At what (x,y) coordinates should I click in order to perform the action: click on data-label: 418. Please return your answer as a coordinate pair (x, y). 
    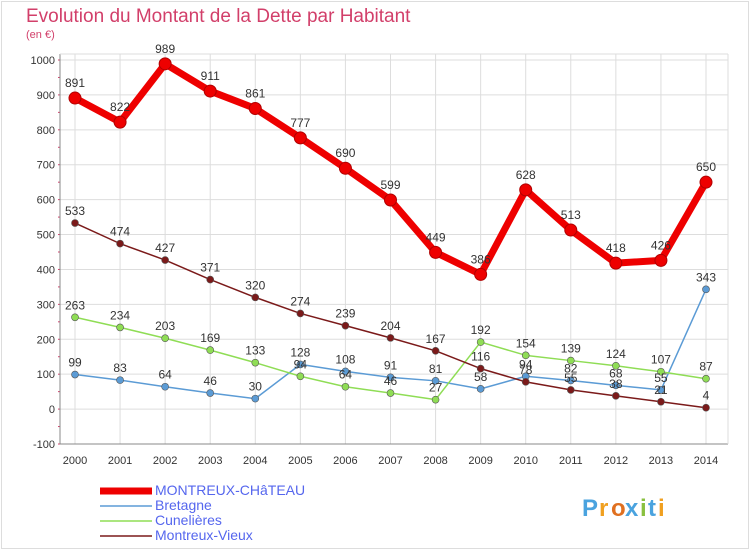
    Looking at the image, I should click on (616, 248).